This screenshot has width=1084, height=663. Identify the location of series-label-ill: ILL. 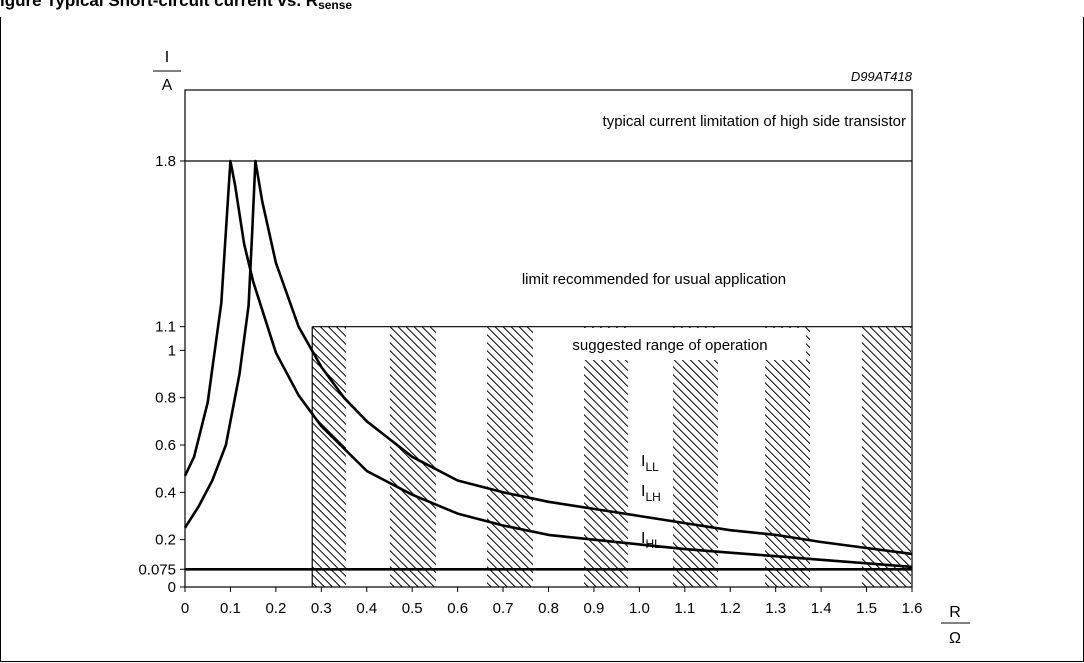
(650, 463).